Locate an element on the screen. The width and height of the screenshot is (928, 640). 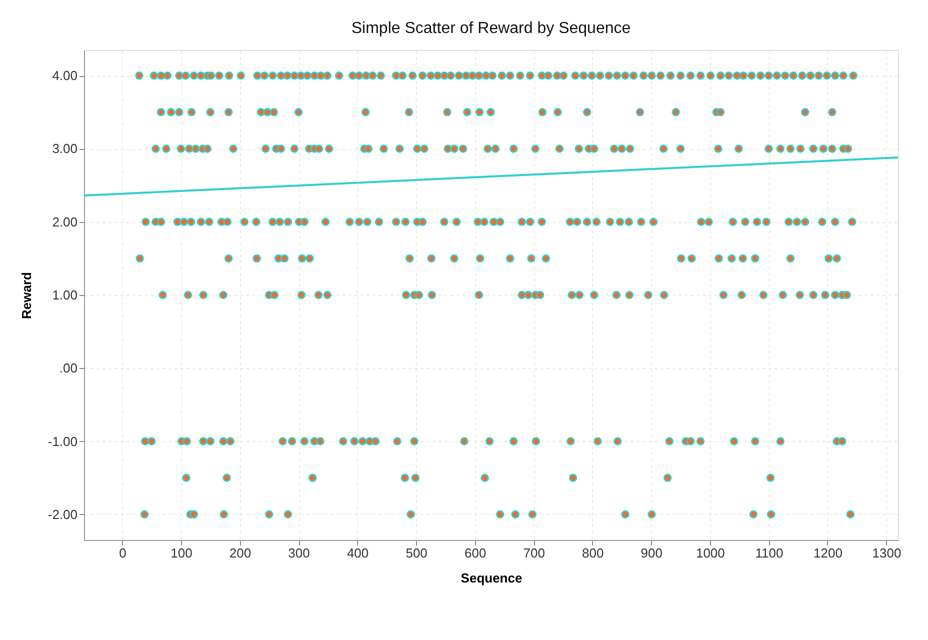
y-tick-label: 3.00 is located at coordinates (65, 148).